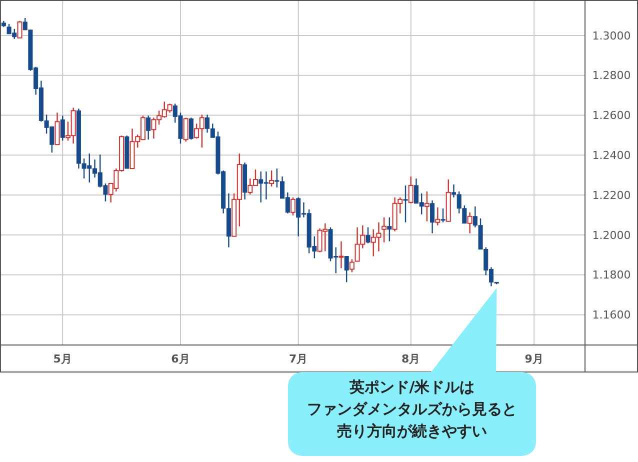 The height and width of the screenshot is (462, 638). Describe the element at coordinates (534, 359) in the screenshot. I see `x-tick-label: 9月` at that location.